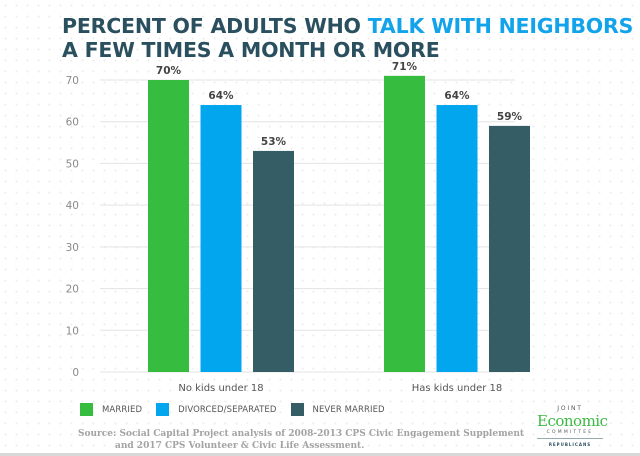 The image size is (640, 456). Describe the element at coordinates (72, 164) in the screenshot. I see `y-tick-label: 50` at that location.